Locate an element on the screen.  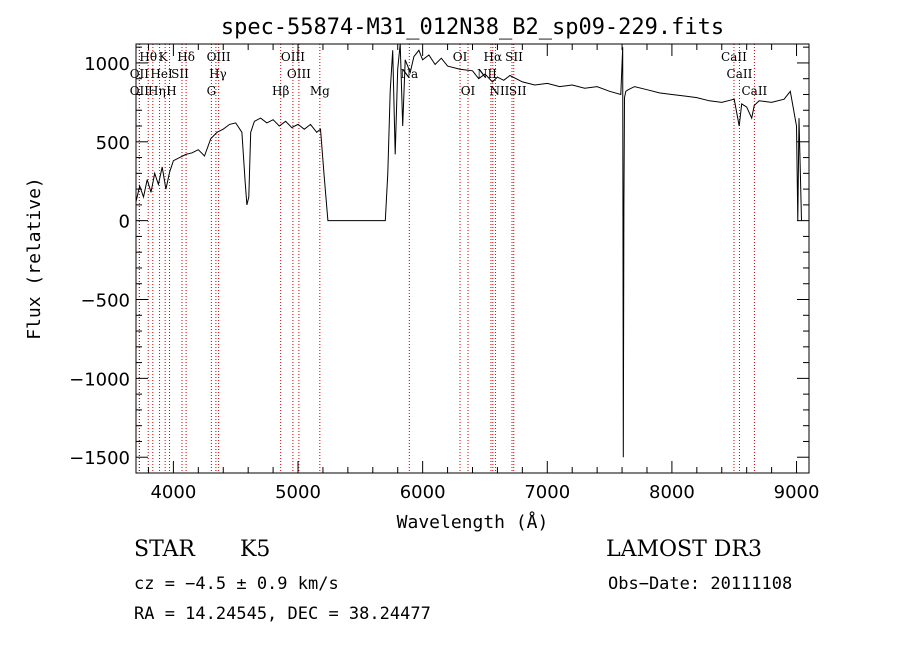
y-tick-label-500: 500 is located at coordinates (113, 143).